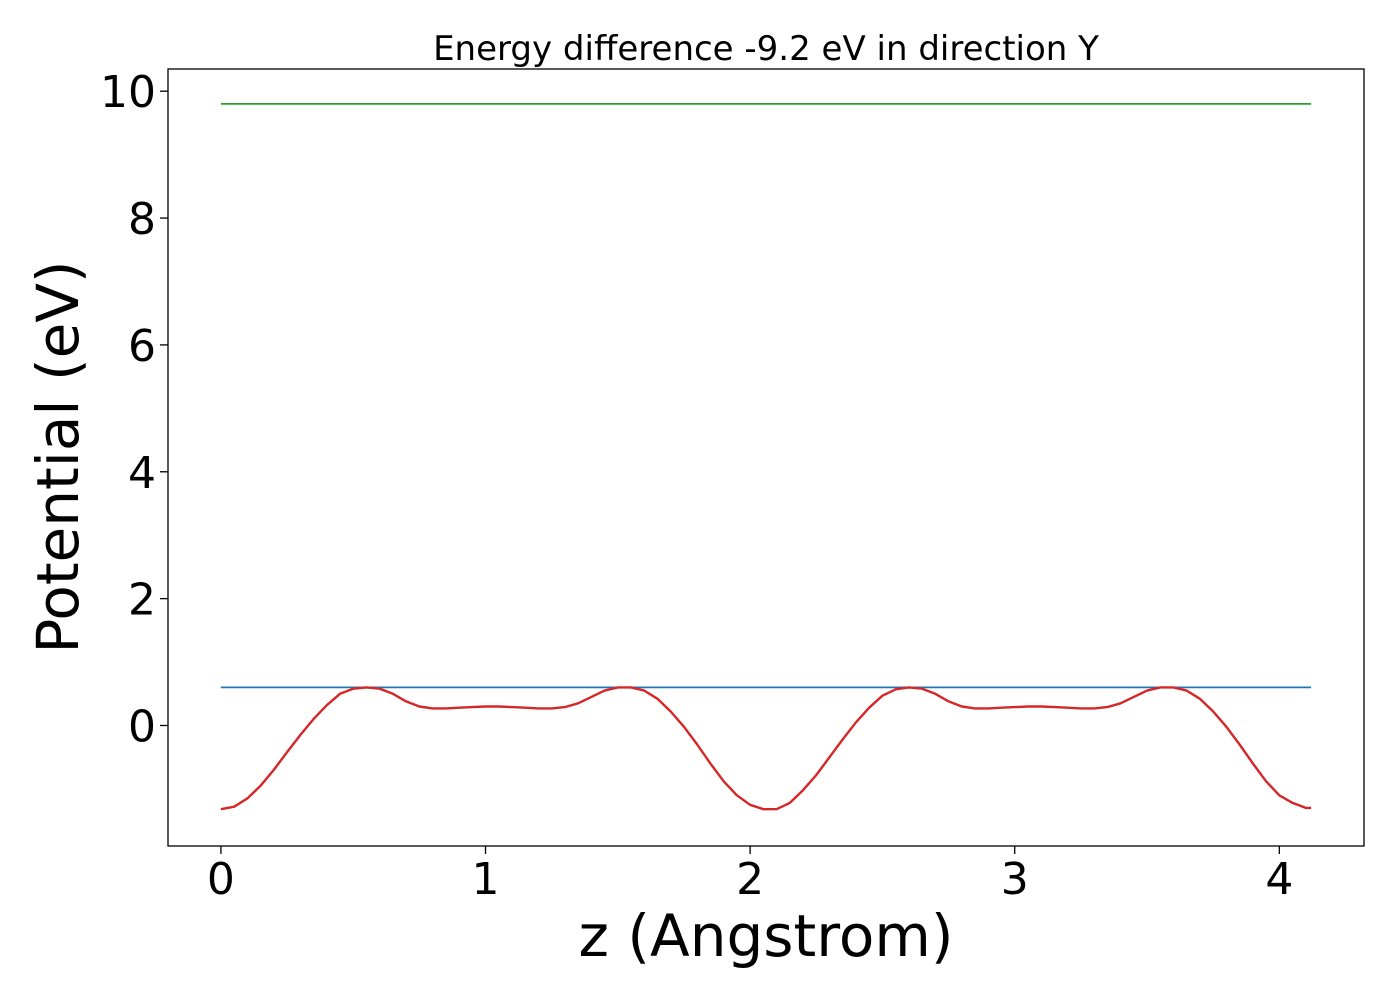 The image size is (1400, 1000). Describe the element at coordinates (142, 726) in the screenshot. I see `y-tick-label: 0` at that location.